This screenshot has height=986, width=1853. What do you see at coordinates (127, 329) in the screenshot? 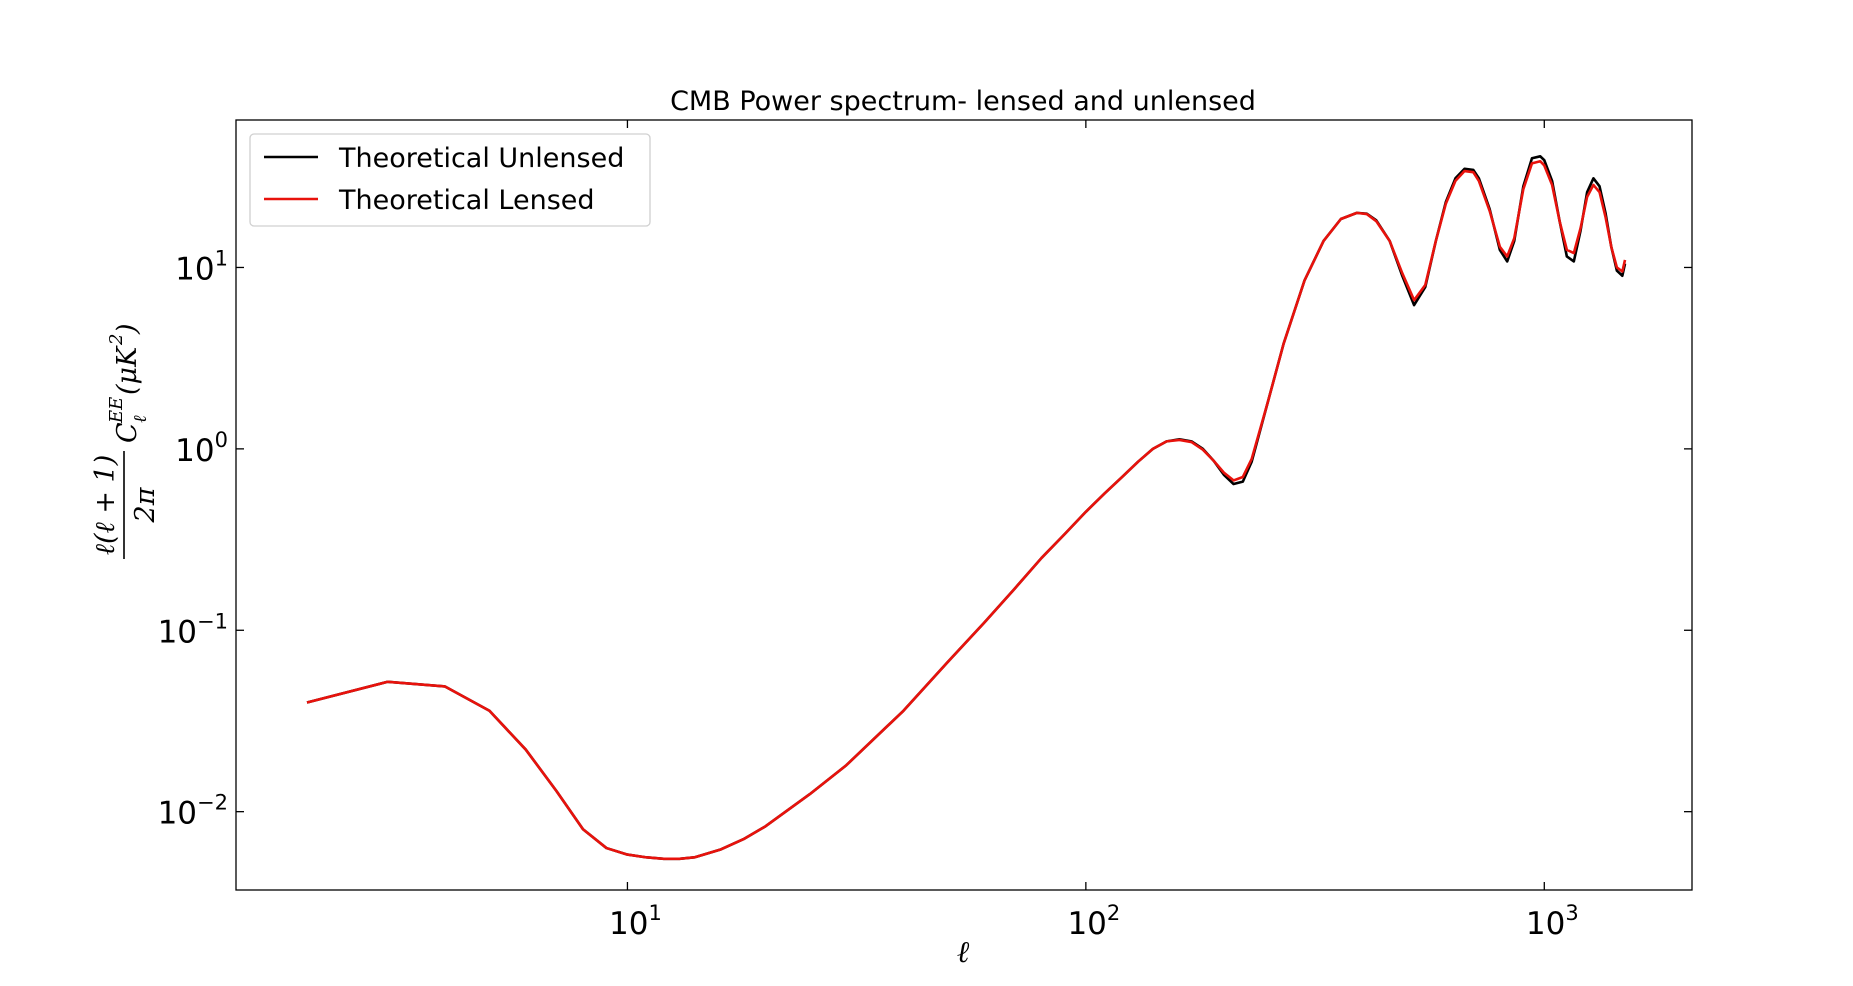
I see `y-label-units-close: )` at bounding box center [127, 329].